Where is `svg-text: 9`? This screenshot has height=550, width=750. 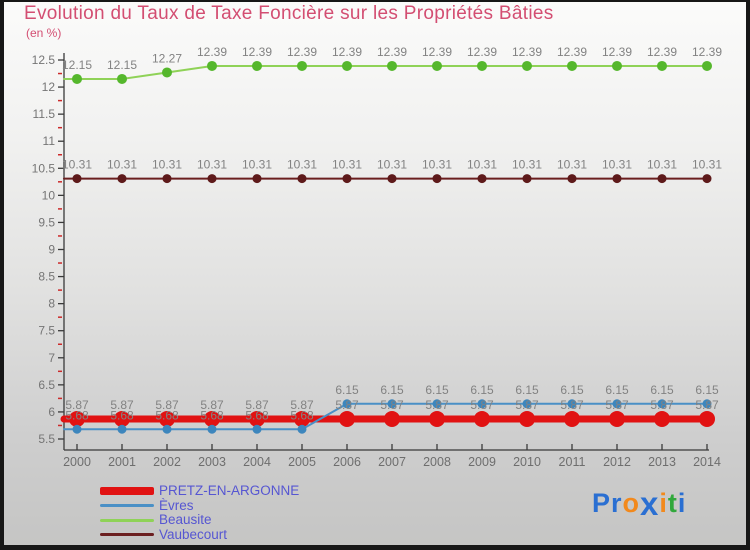
svg-text: 9 is located at coordinates (51, 250).